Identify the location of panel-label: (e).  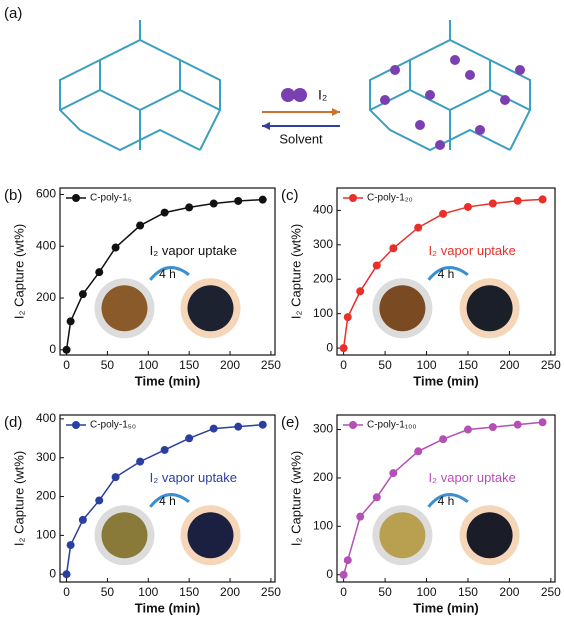
(290, 422).